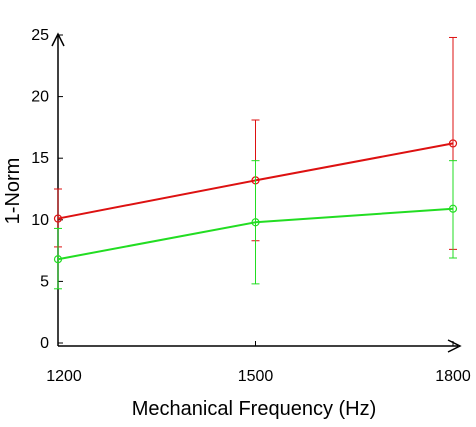 This screenshot has height=427, width=476. What do you see at coordinates (255, 234) in the screenshot?
I see `series-line` at bounding box center [255, 234].